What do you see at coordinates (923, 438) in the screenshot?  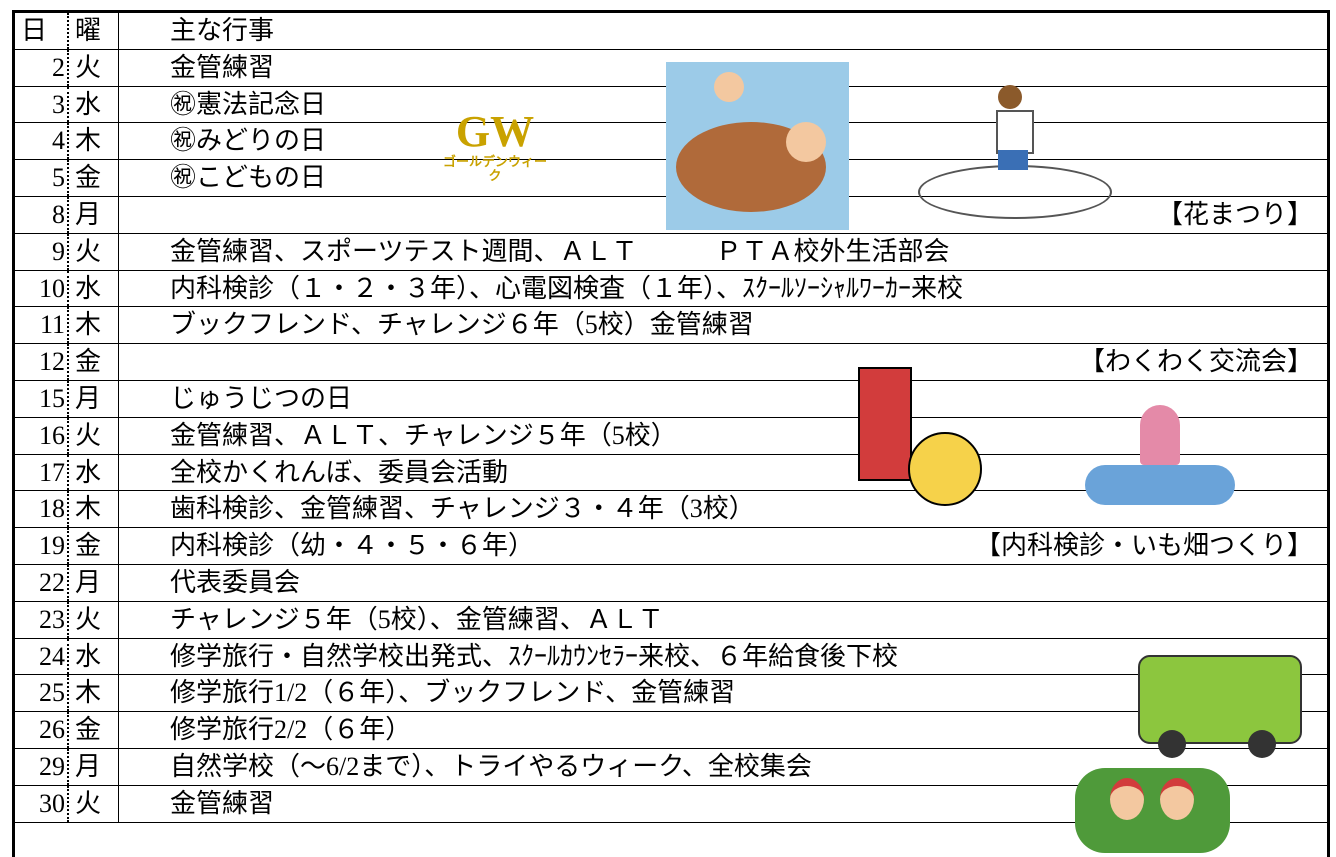 I see `illustration-hide` at bounding box center [923, 438].